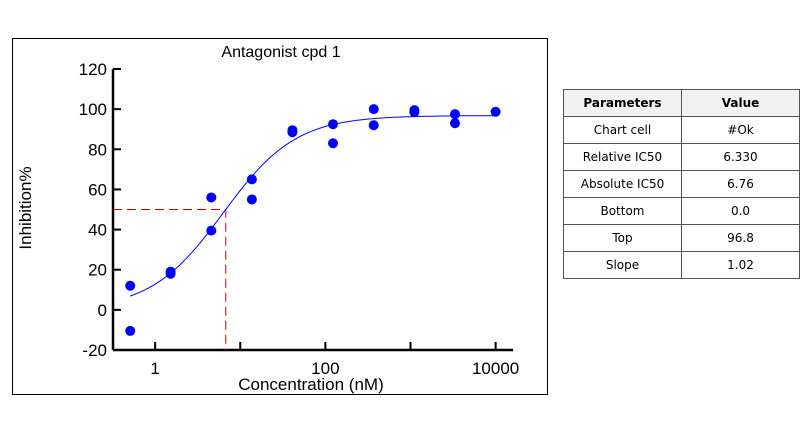  Describe the element at coordinates (97, 149) in the screenshot. I see `y-tick-label: 80` at that location.